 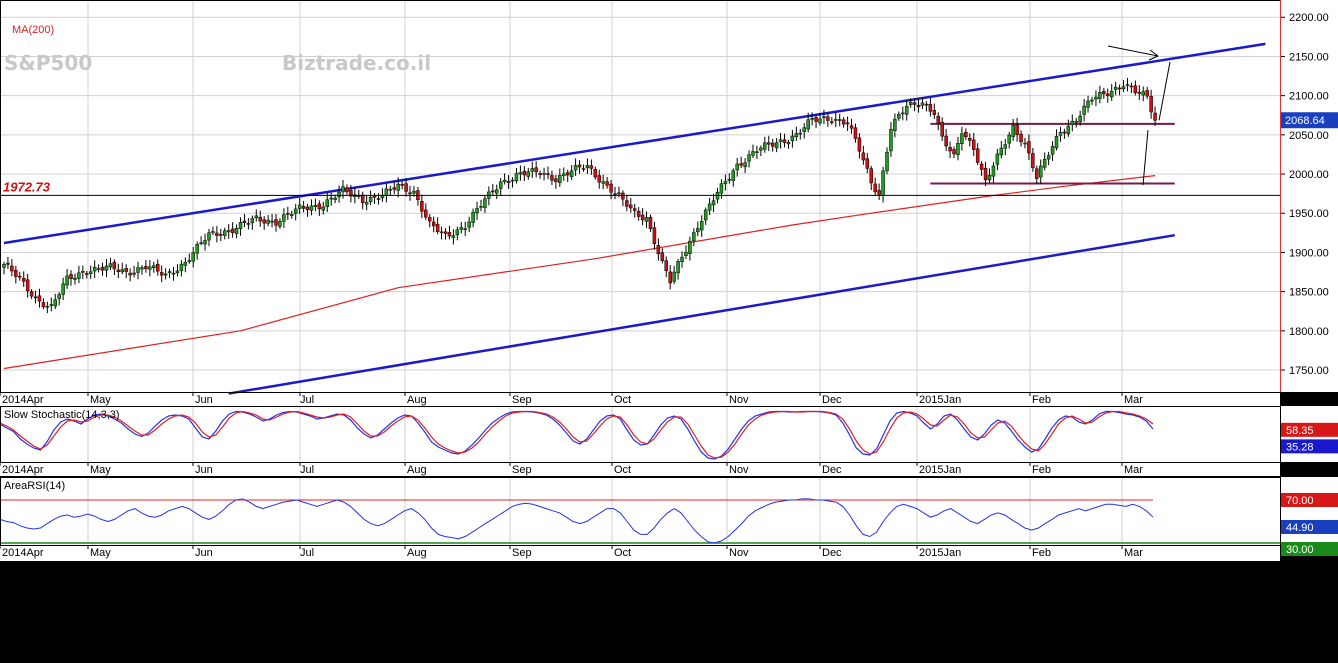 What do you see at coordinates (1309, 175) in the screenshot?
I see `price-tick-label: 2000.00` at bounding box center [1309, 175].